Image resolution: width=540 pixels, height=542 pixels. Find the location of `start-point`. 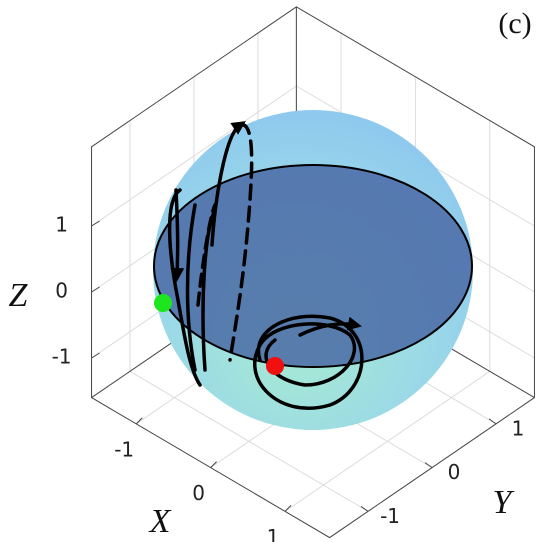

start-point is located at coordinates (163, 303).